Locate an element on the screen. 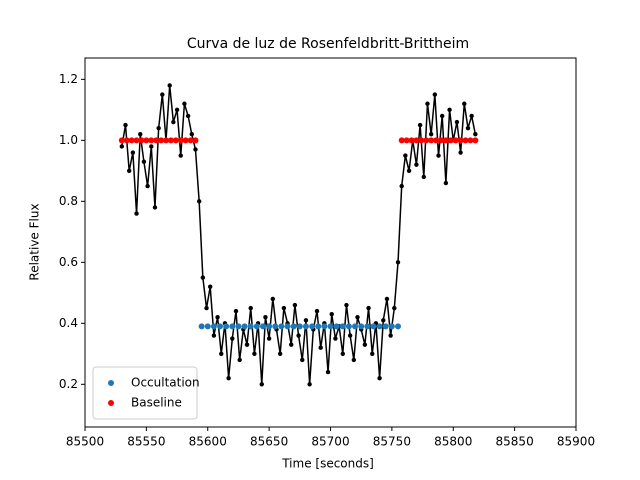 The height and width of the screenshot is (480, 640). y-tick-label: 0.2 is located at coordinates (68, 384).